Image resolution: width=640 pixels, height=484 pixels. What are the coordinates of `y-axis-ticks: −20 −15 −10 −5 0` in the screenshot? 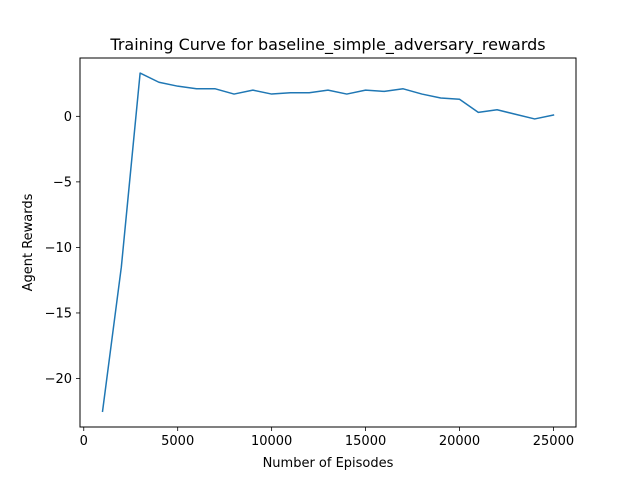 It's located at (62, 248).